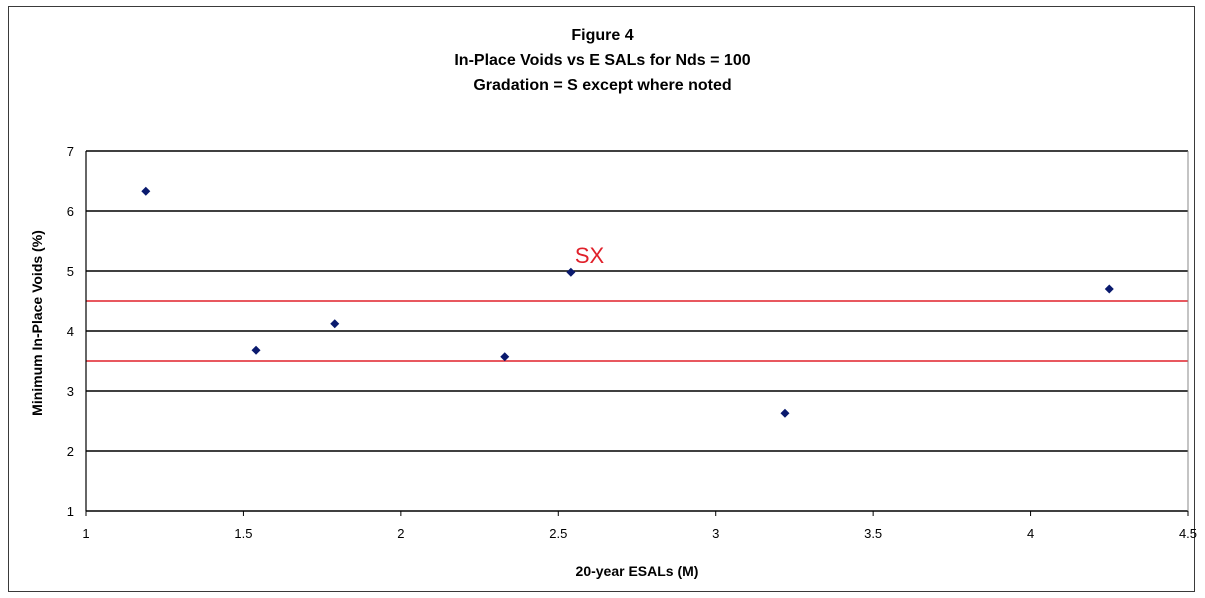  What do you see at coordinates (637, 571) in the screenshot?
I see `x-axis-title: 20-year ESALs (M)` at bounding box center [637, 571].